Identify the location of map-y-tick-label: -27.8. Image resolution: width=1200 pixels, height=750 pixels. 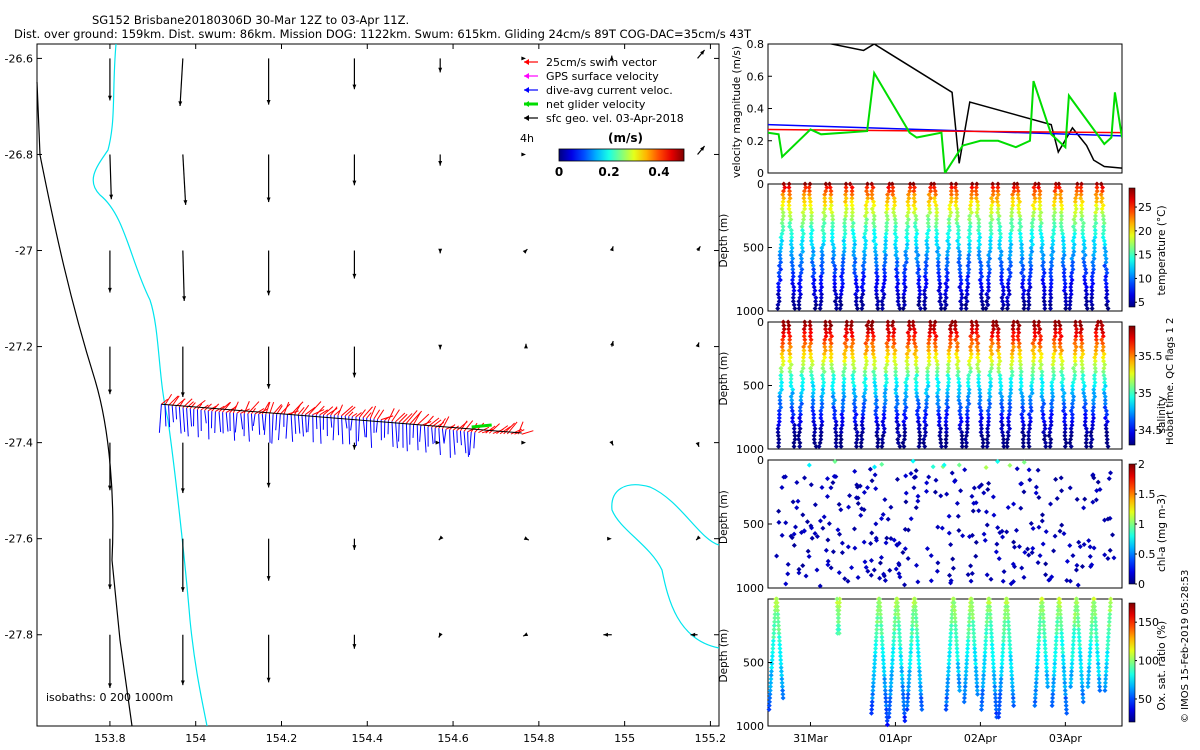
(19, 635).